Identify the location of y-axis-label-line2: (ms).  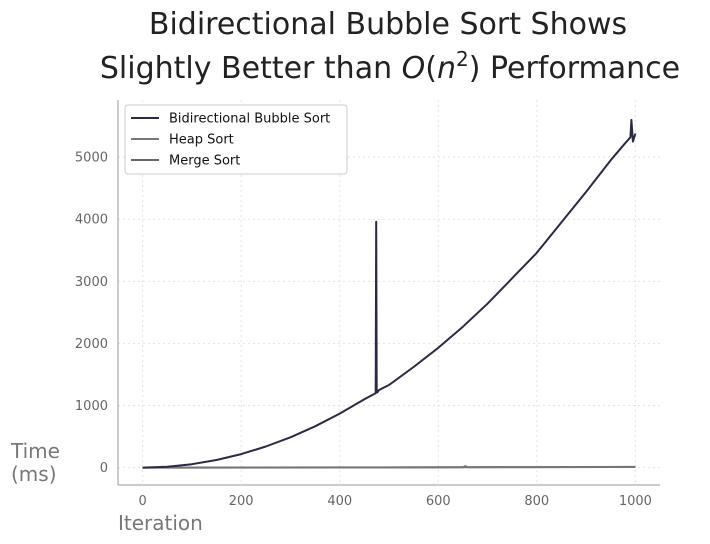
(34, 474).